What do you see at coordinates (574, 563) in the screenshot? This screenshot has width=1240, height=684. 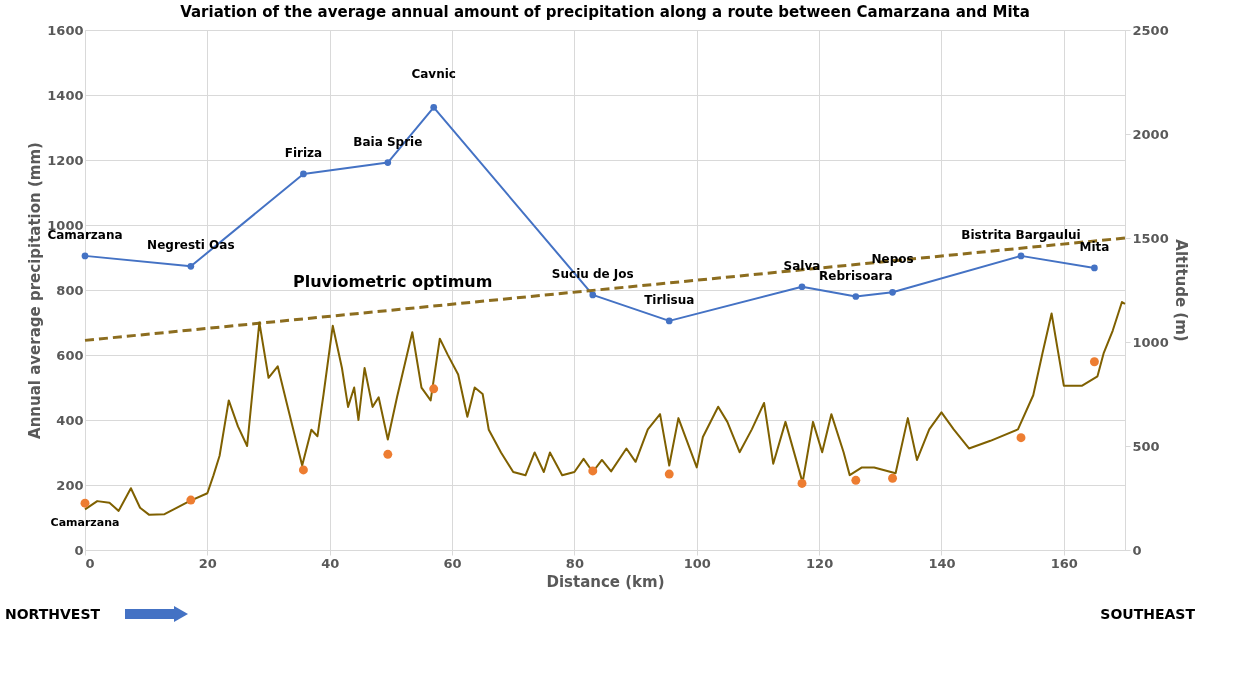 I see `x-tick-label: 80` at bounding box center [574, 563].